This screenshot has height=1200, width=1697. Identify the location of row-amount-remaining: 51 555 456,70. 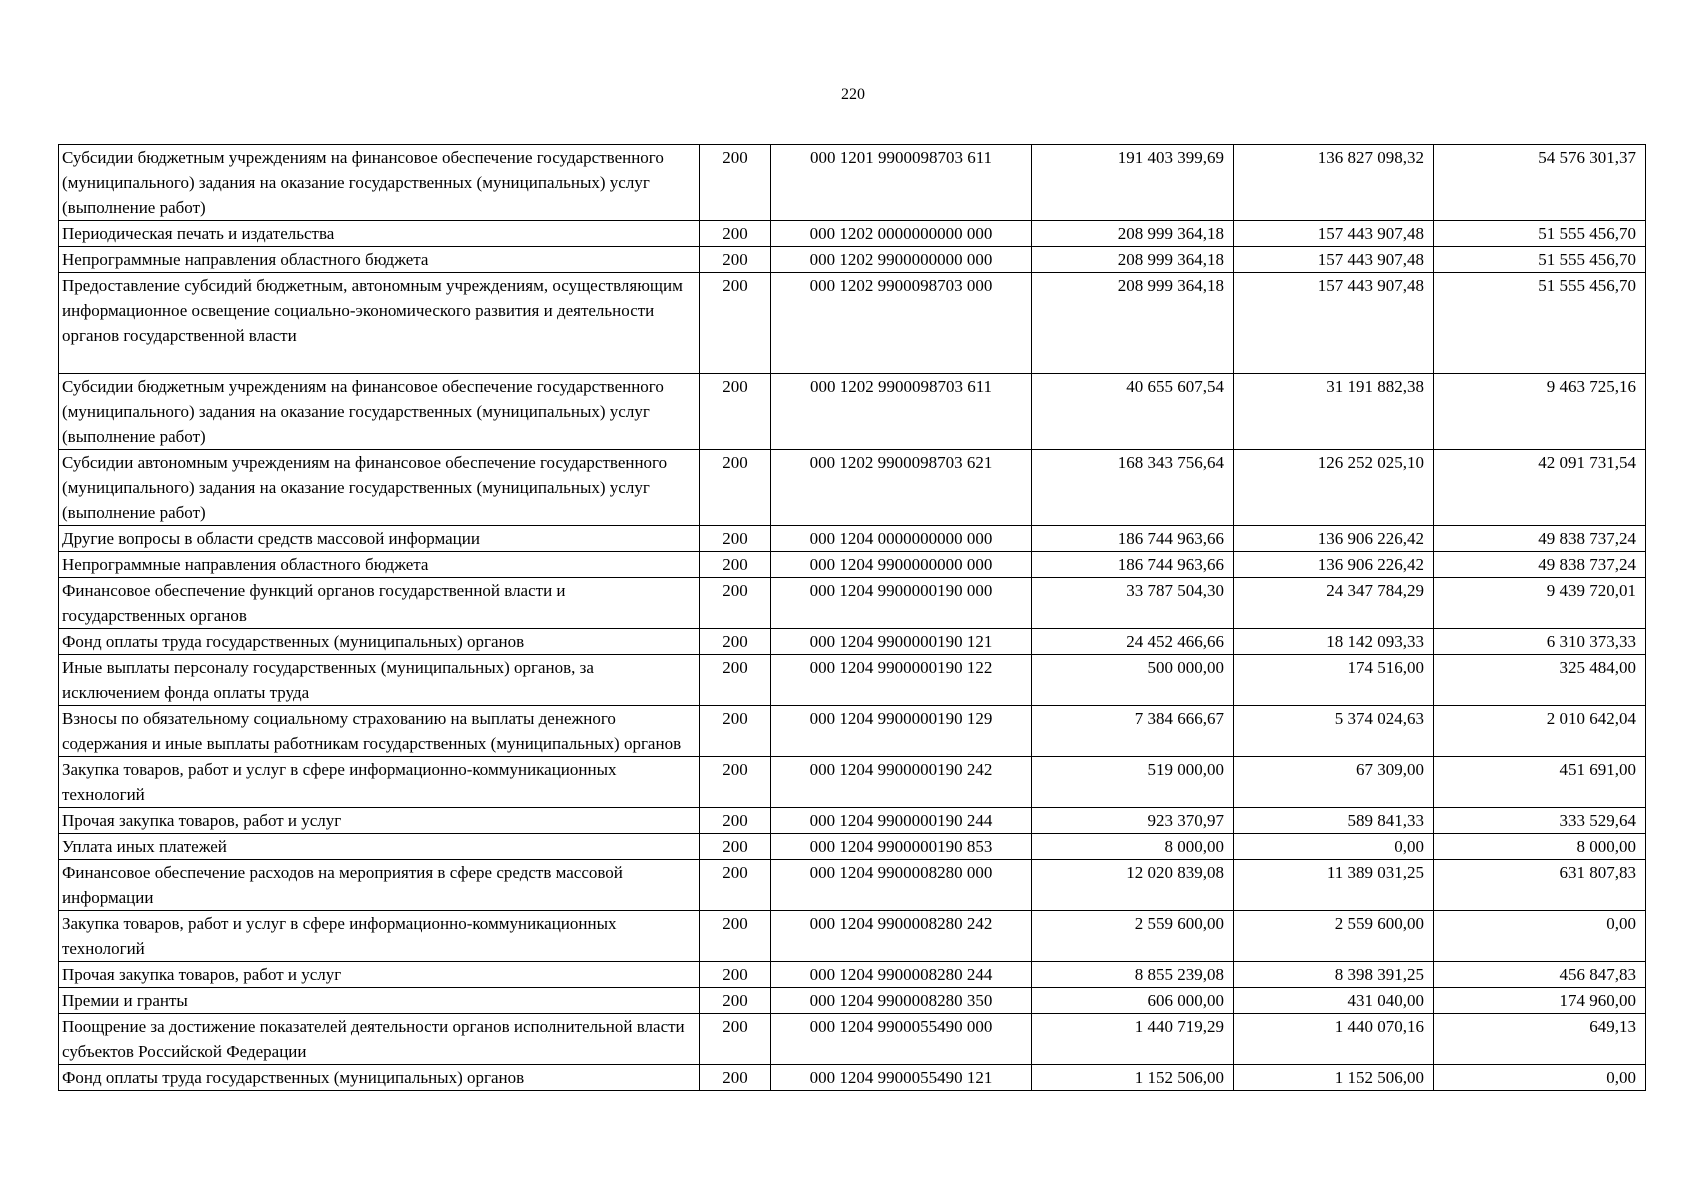
(1539, 323).